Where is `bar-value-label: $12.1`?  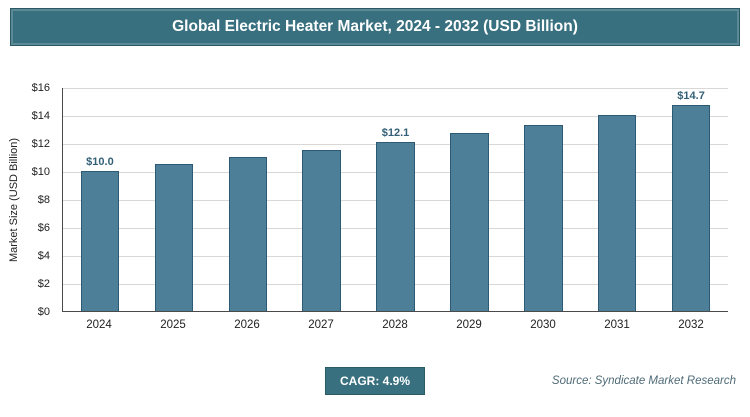 bar-value-label: $12.1 is located at coordinates (395, 132).